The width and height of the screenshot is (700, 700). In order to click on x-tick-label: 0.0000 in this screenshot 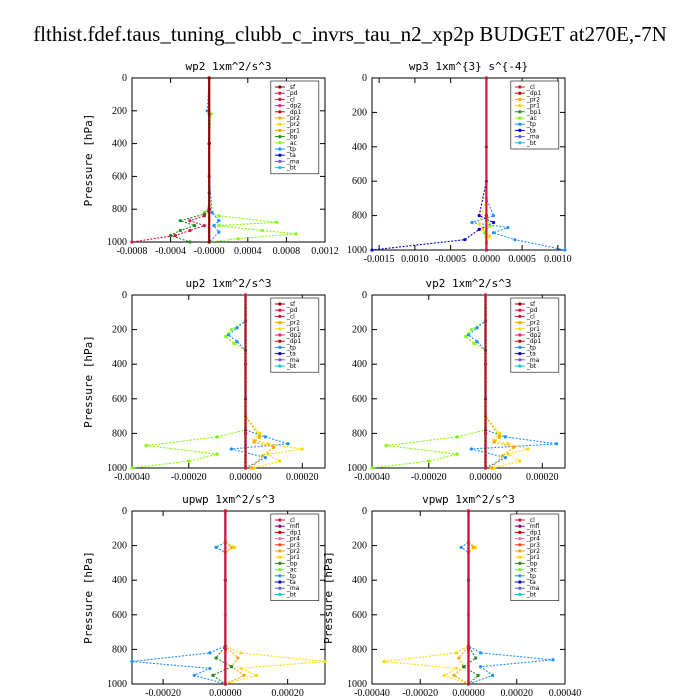, I will do `click(487, 259)`.